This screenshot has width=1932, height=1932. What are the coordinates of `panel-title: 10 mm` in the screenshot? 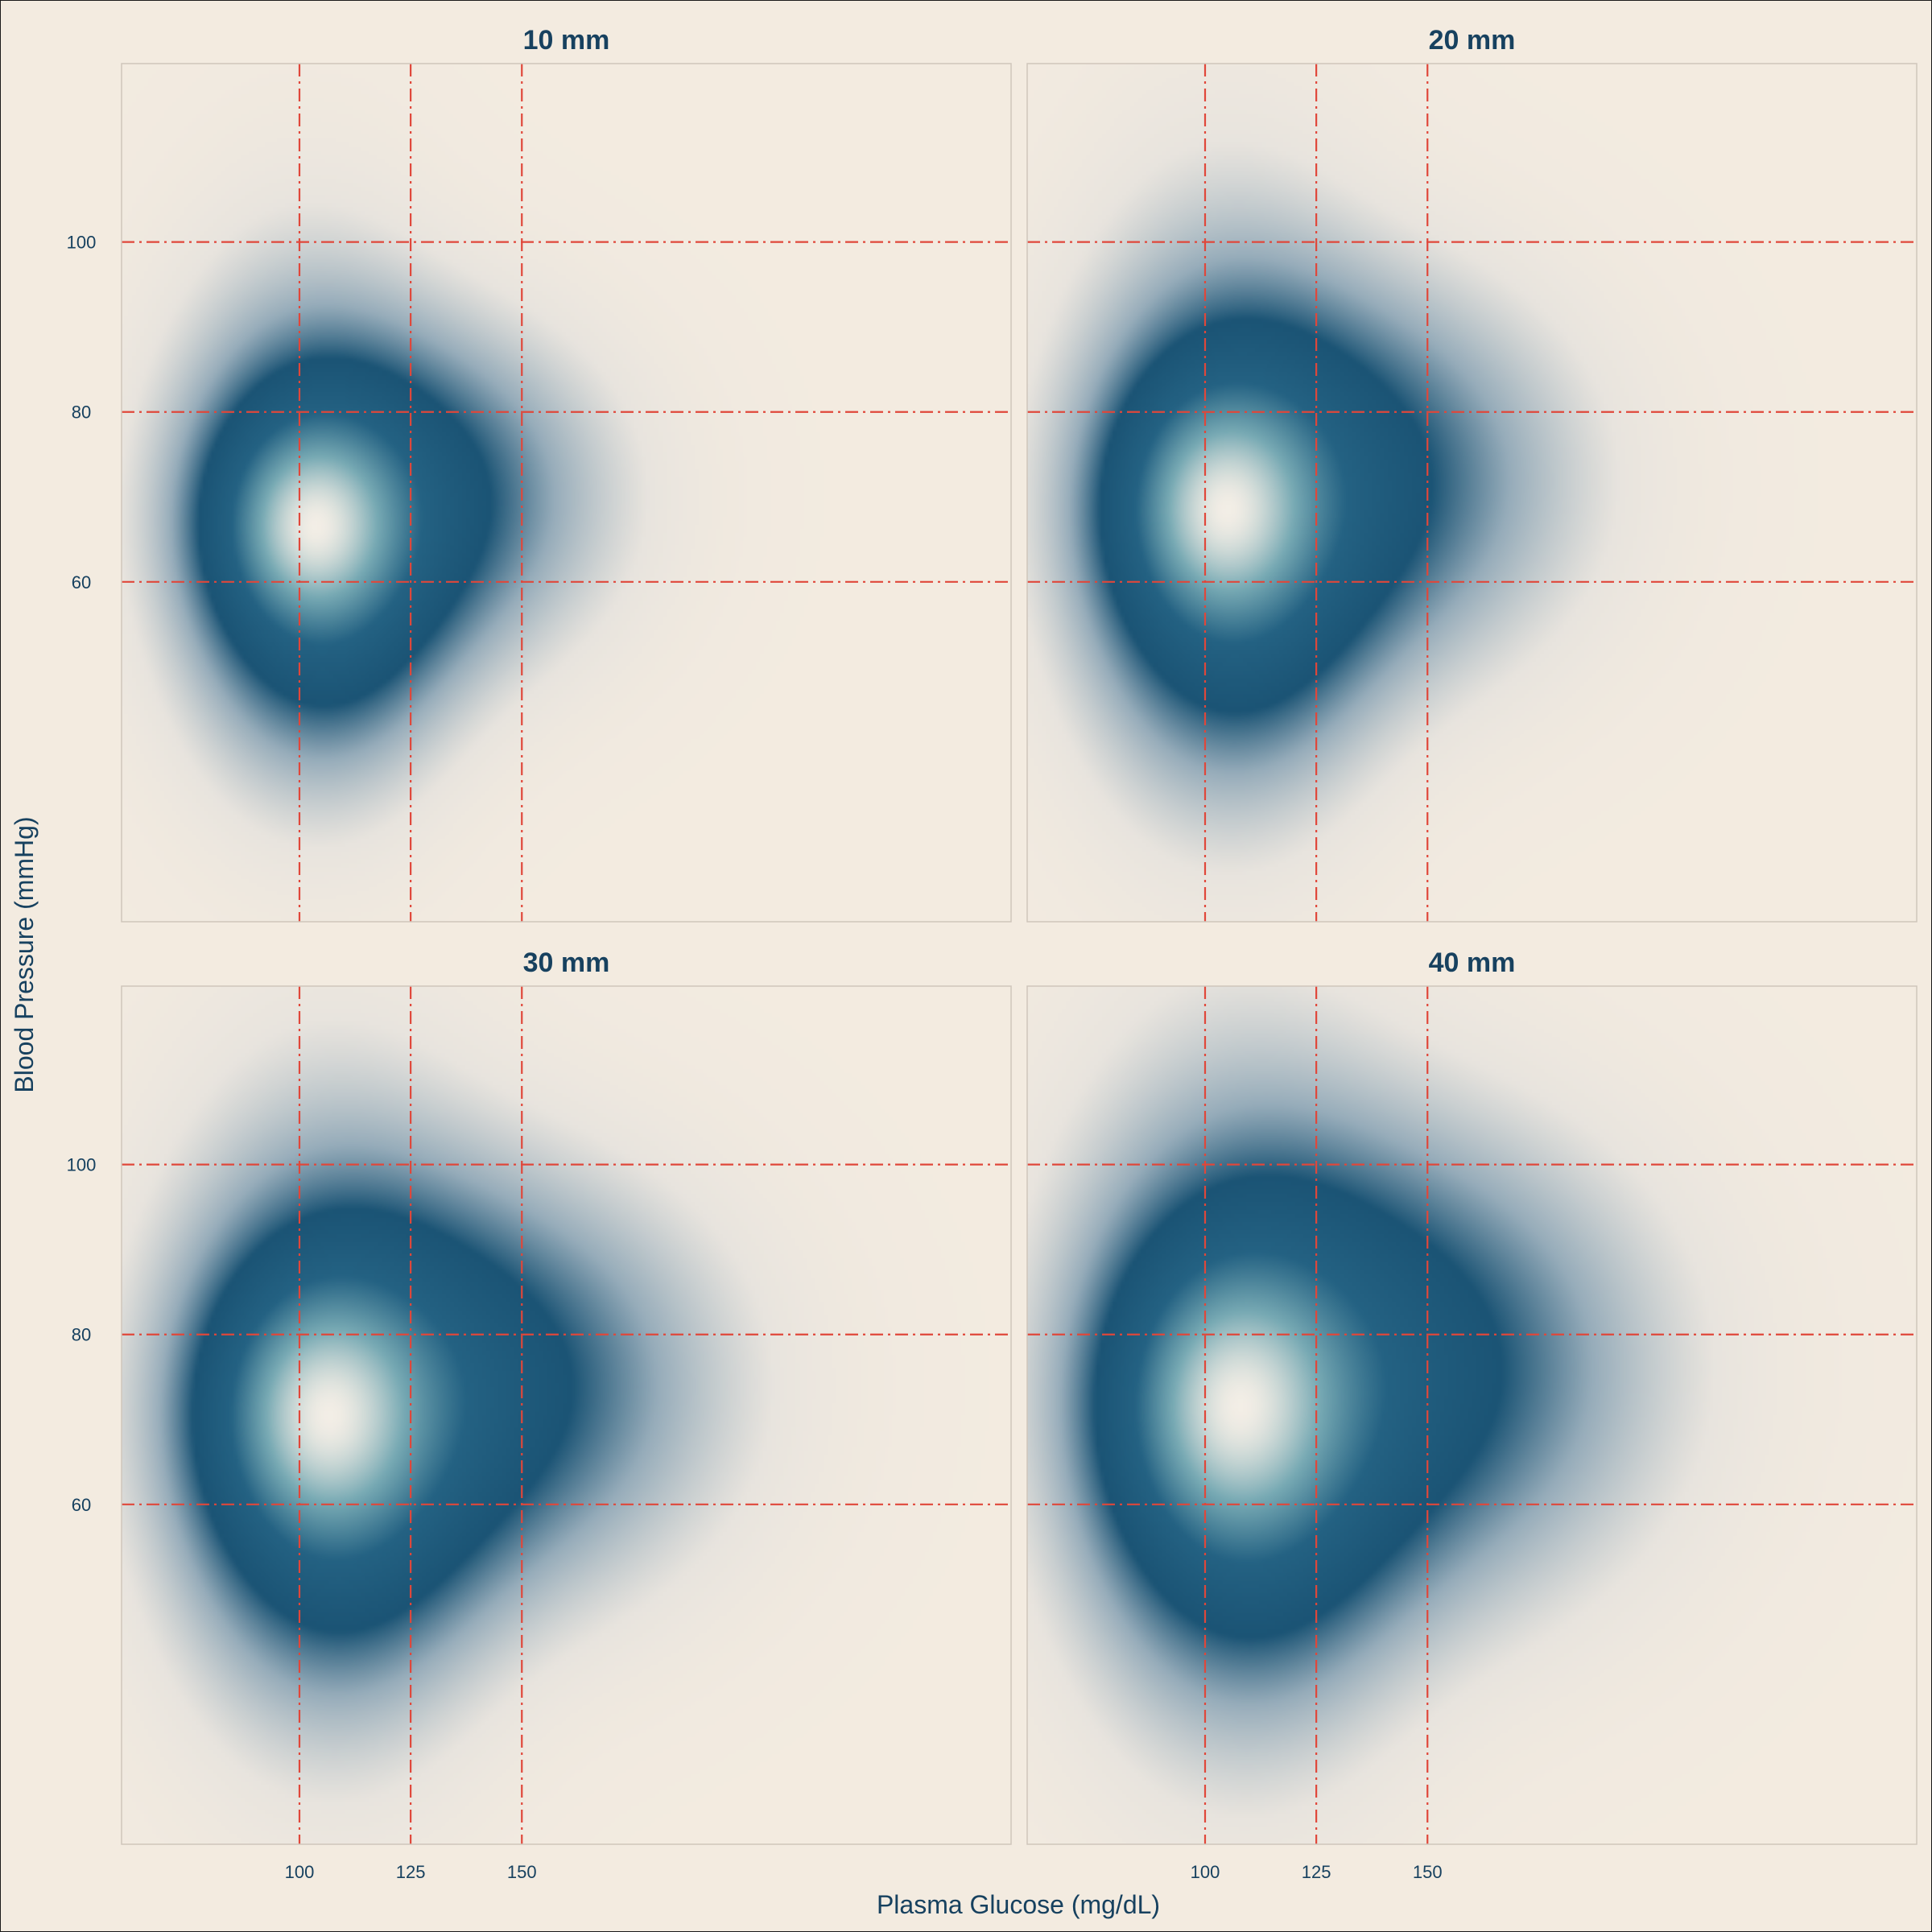 It's located at (566, 40).